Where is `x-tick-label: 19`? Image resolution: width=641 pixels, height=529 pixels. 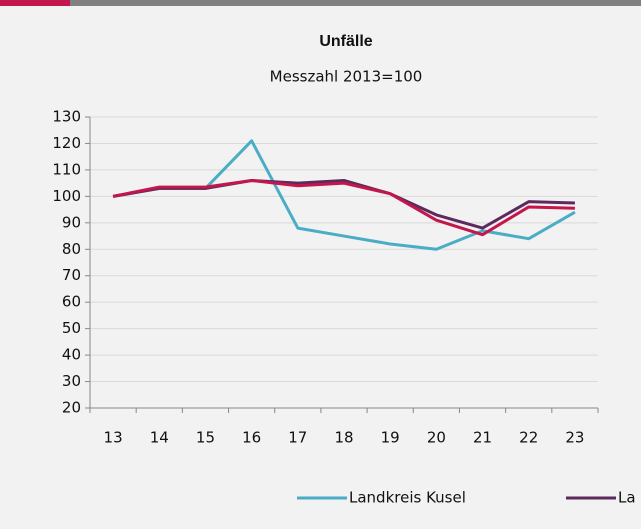
x-tick-label: 19 is located at coordinates (390, 438).